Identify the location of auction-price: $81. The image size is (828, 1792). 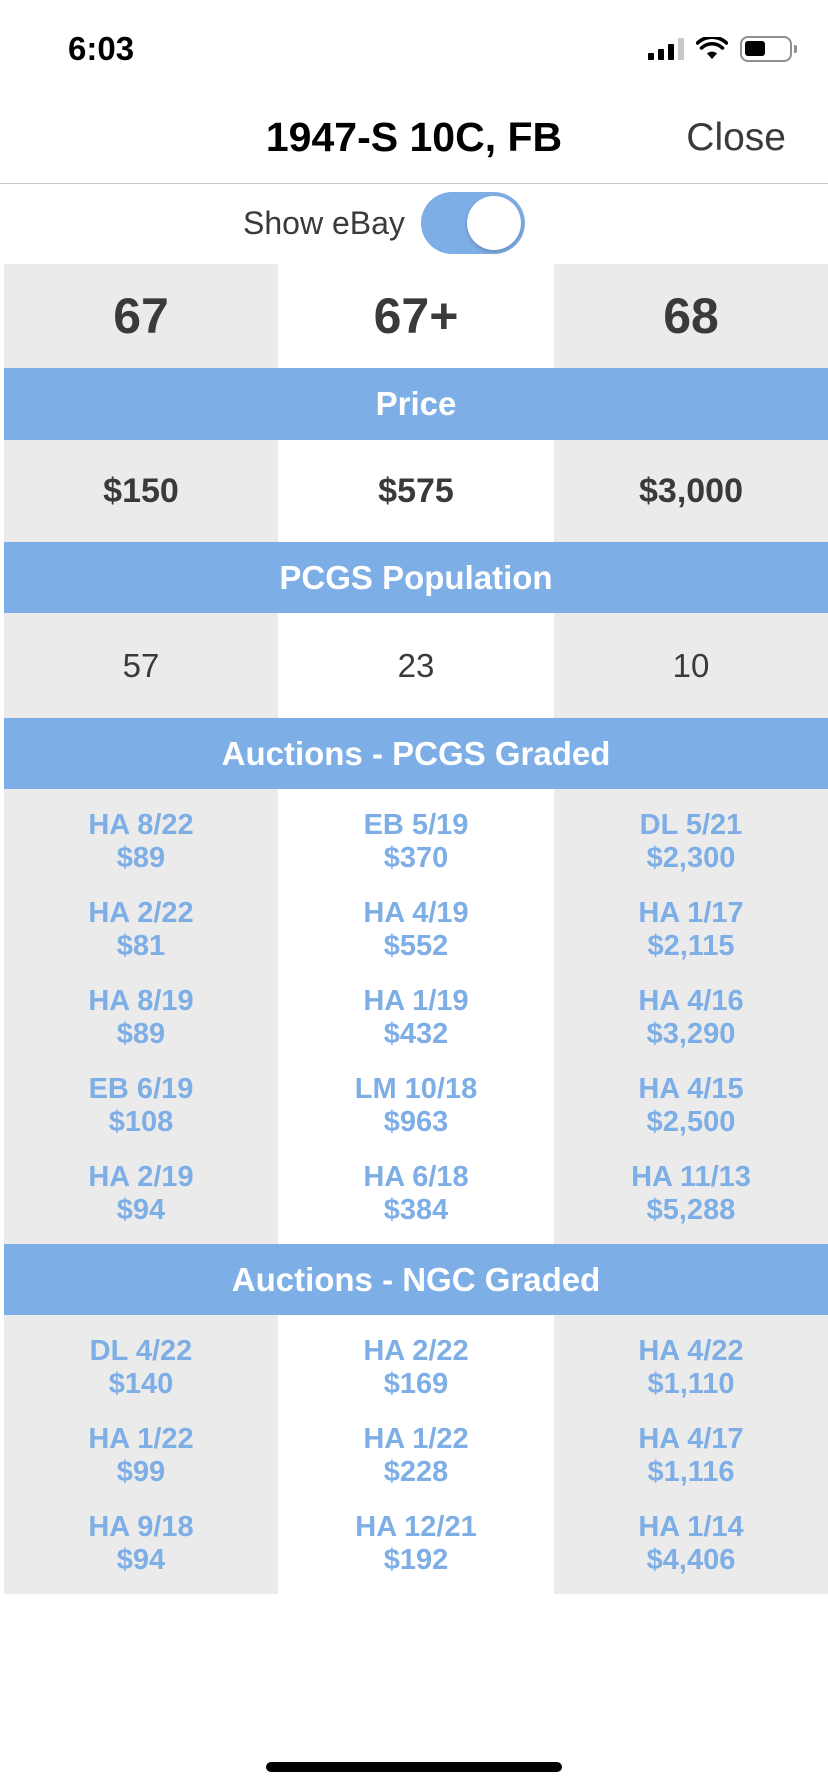
(141, 946).